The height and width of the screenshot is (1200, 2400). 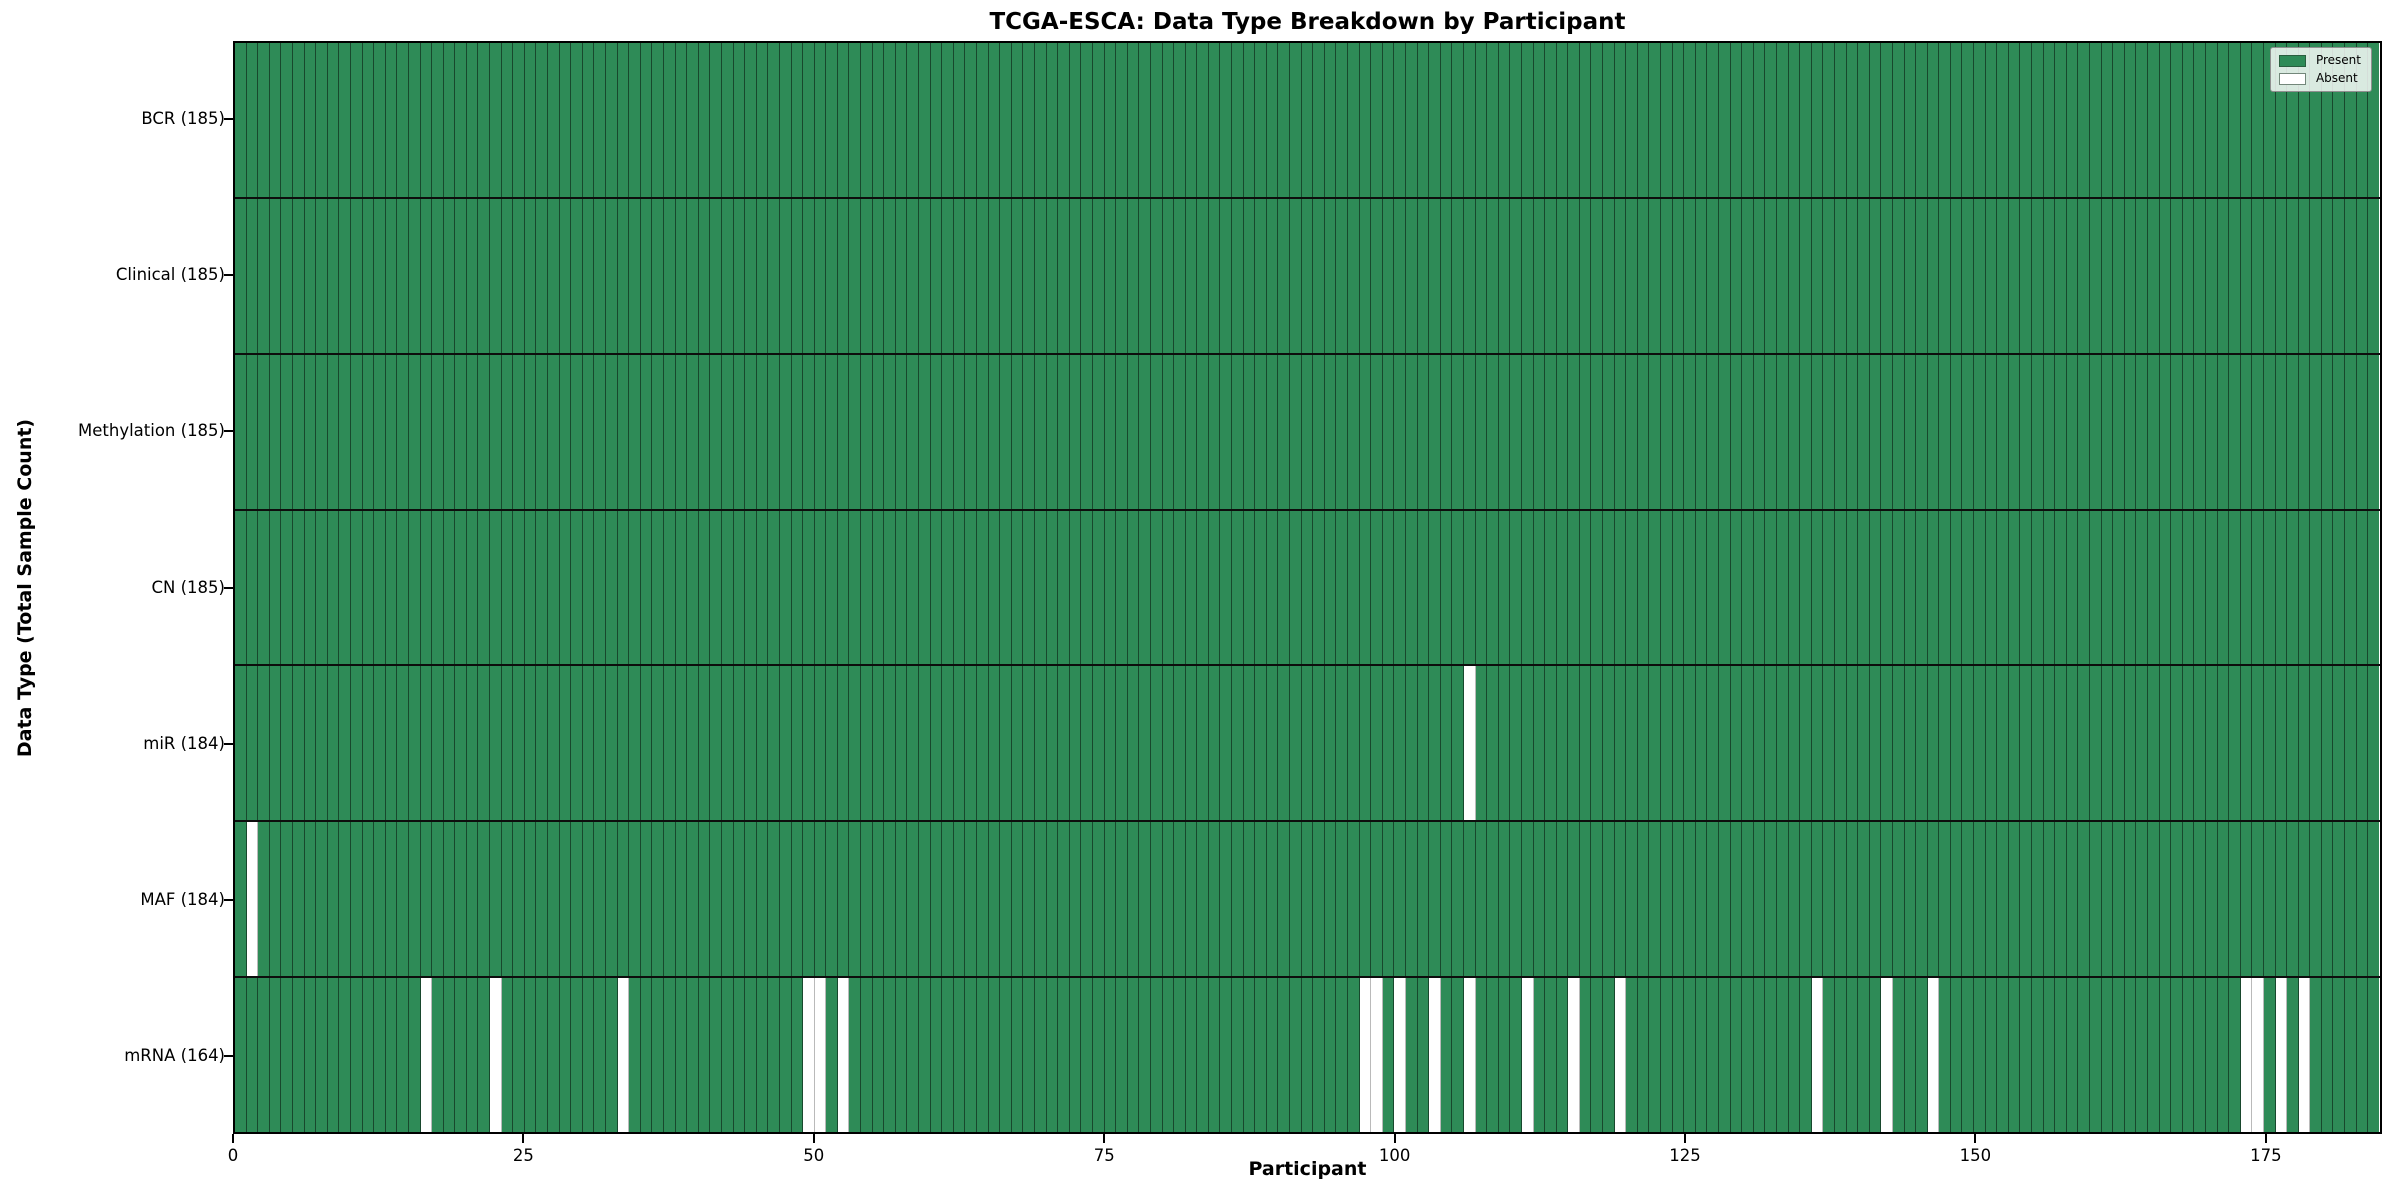 What do you see at coordinates (151, 431) in the screenshot?
I see `y-tick-label: Methylation (185)` at bounding box center [151, 431].